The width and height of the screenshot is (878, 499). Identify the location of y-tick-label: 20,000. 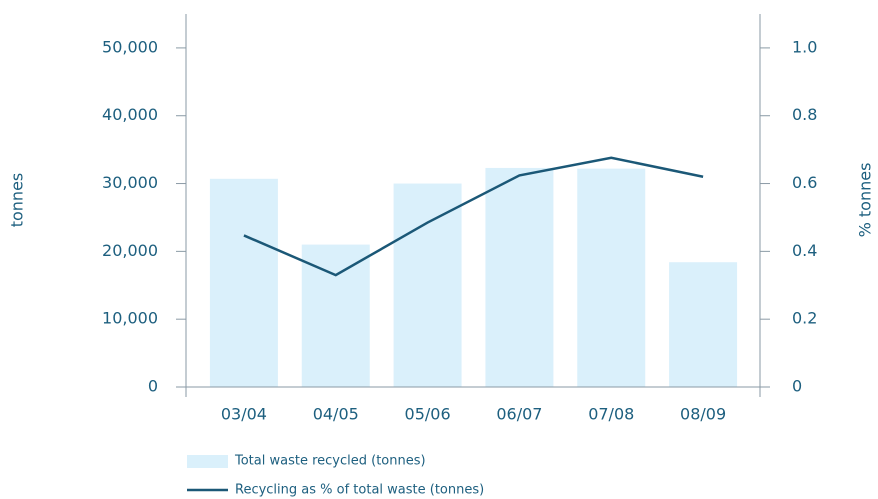
(130, 250).